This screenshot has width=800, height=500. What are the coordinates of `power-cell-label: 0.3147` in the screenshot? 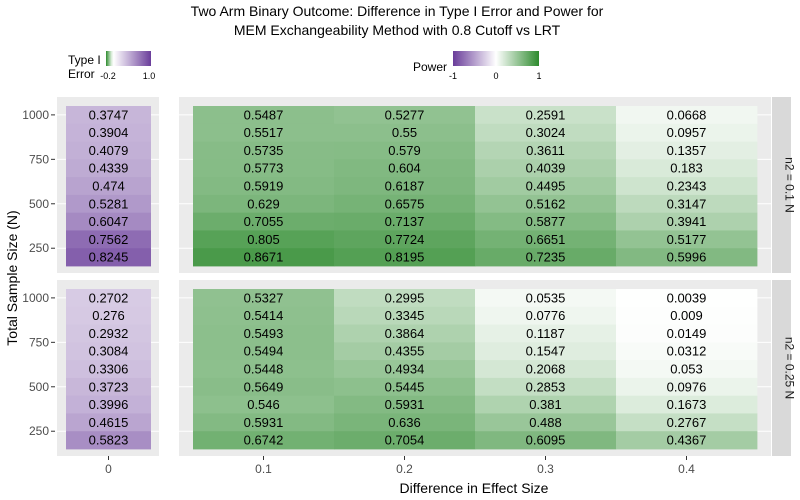 It's located at (687, 203).